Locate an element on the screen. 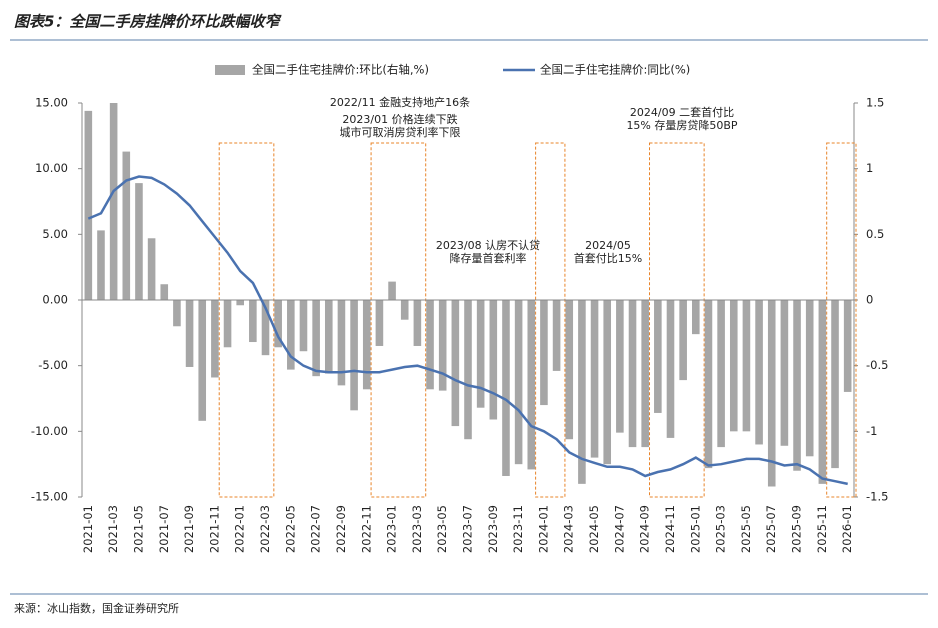  y2-tick-label: -0.5 is located at coordinates (877, 365).